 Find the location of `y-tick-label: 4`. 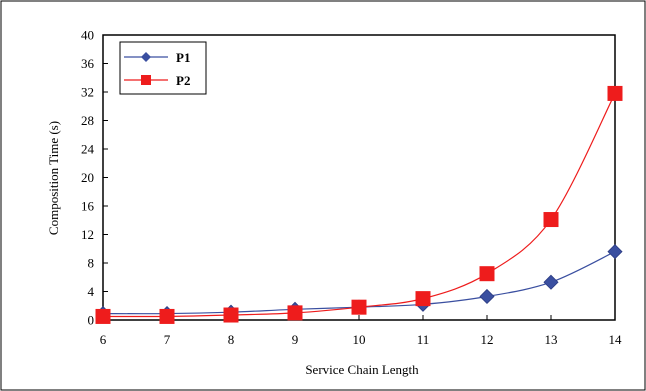

y-tick-label: 4 is located at coordinates (91, 291).